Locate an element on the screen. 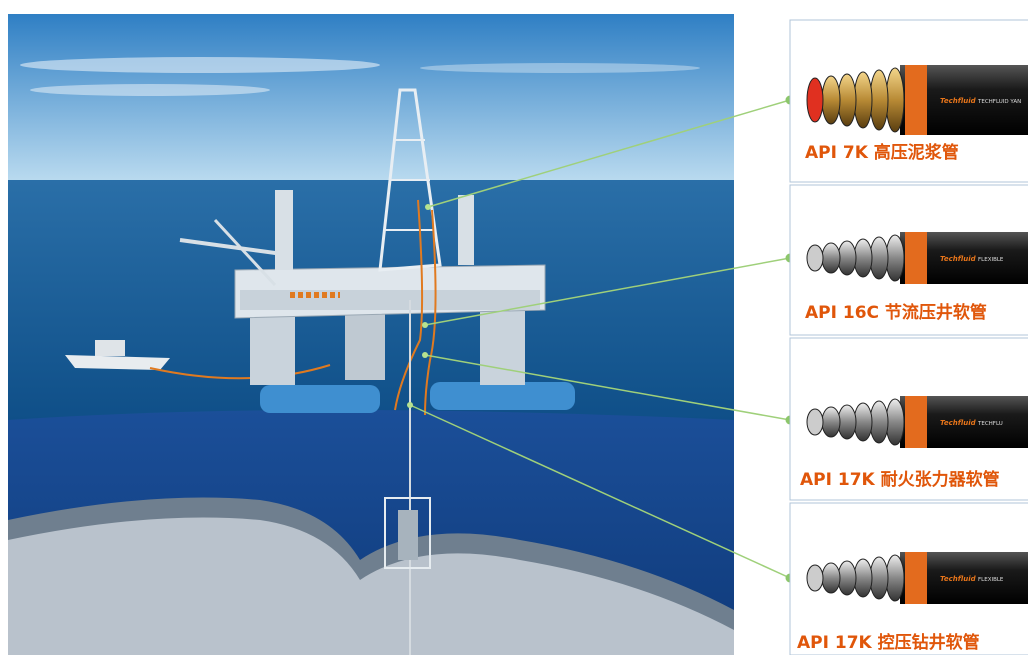  product-label: API 17K 控压钻井软管 is located at coordinates (888, 642).